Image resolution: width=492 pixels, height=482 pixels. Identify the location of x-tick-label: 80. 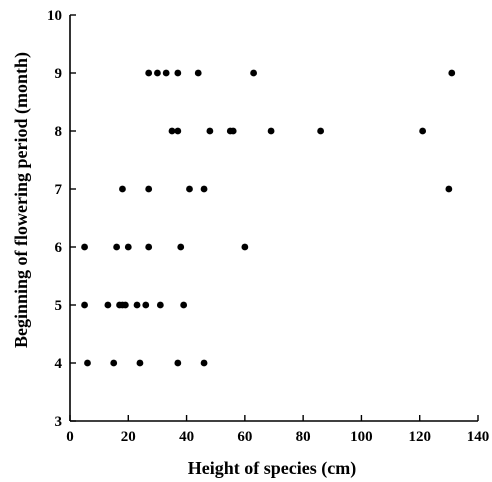
(303, 437).